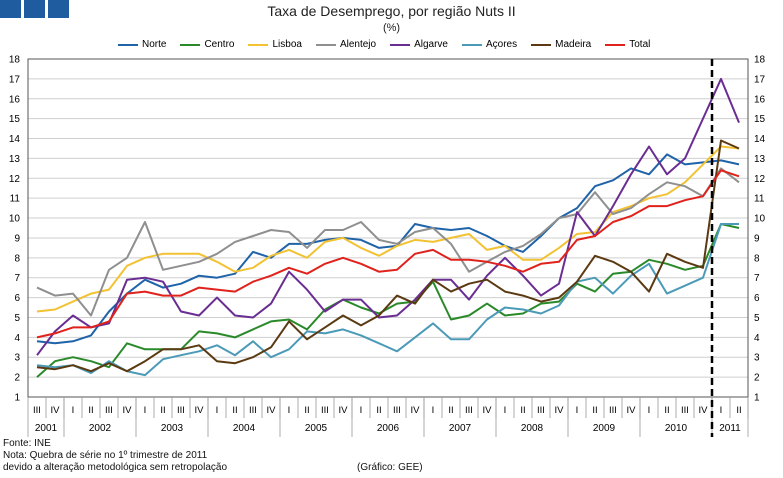 Image resolution: width=783 pixels, height=478 pixels. I want to click on y-tick-label-left: 17, so click(15, 79).